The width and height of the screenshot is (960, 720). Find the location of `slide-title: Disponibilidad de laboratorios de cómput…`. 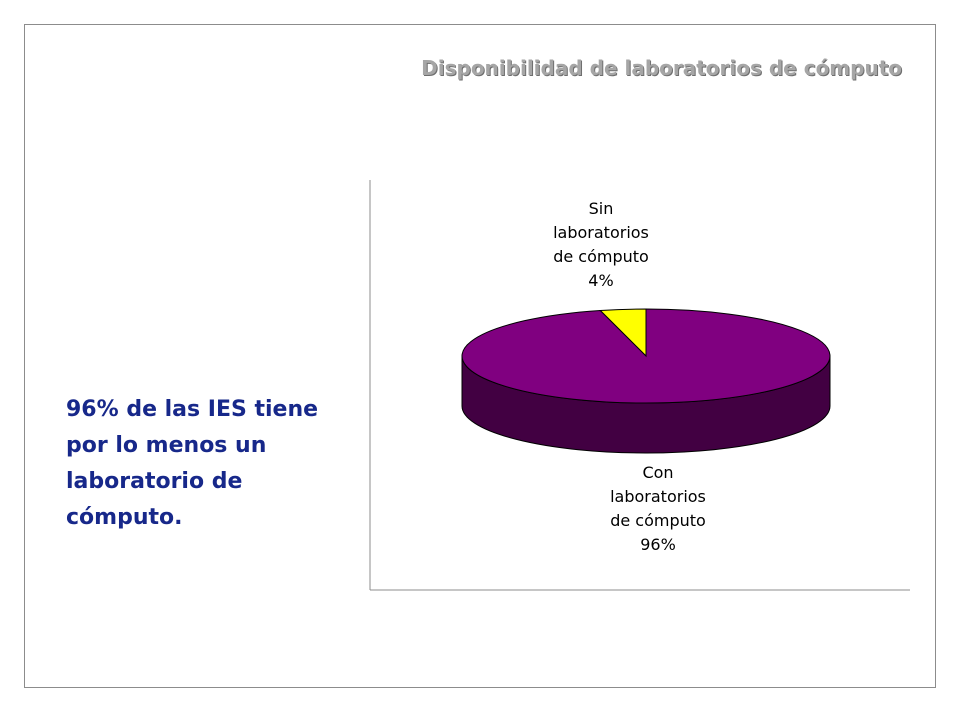

slide-title: Disponibilidad de laboratorios de cómput… is located at coordinates (661, 68).